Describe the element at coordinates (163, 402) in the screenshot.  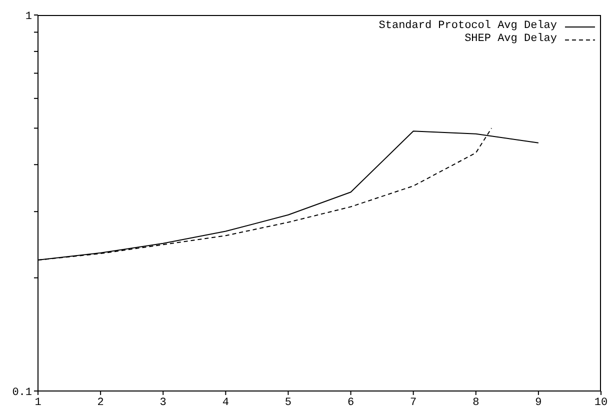
I see `x-tick-label: 3` at that location.